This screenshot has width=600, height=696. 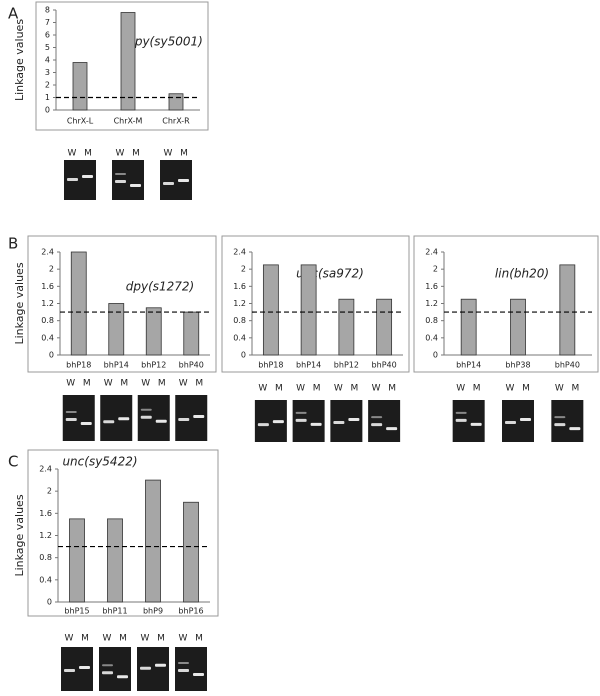 What do you see at coordinates (153, 611) in the screenshot?
I see `x-tick-label: bhP9` at bounding box center [153, 611].